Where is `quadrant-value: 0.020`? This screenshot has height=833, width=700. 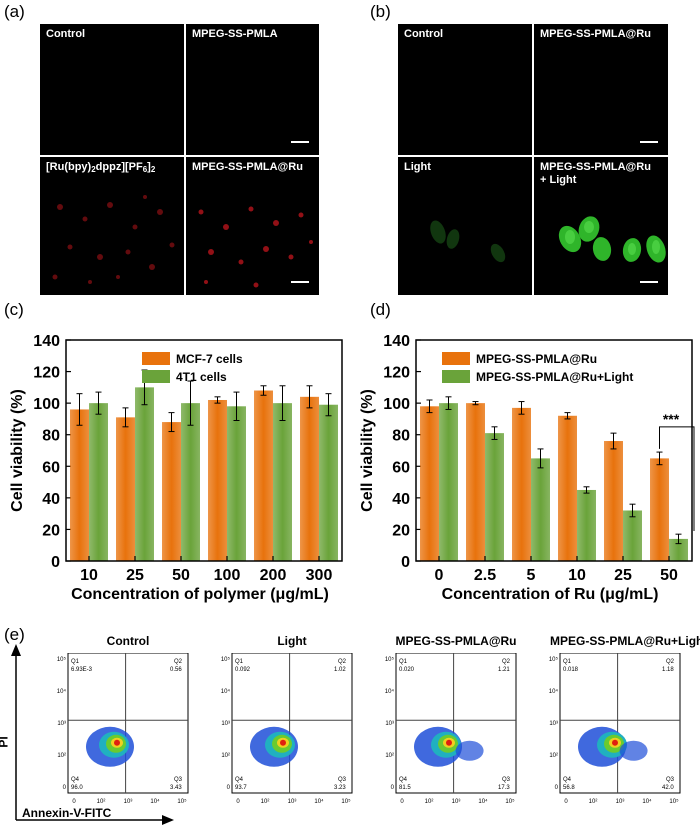
quadrant-value: 0.020 is located at coordinates (407, 670).